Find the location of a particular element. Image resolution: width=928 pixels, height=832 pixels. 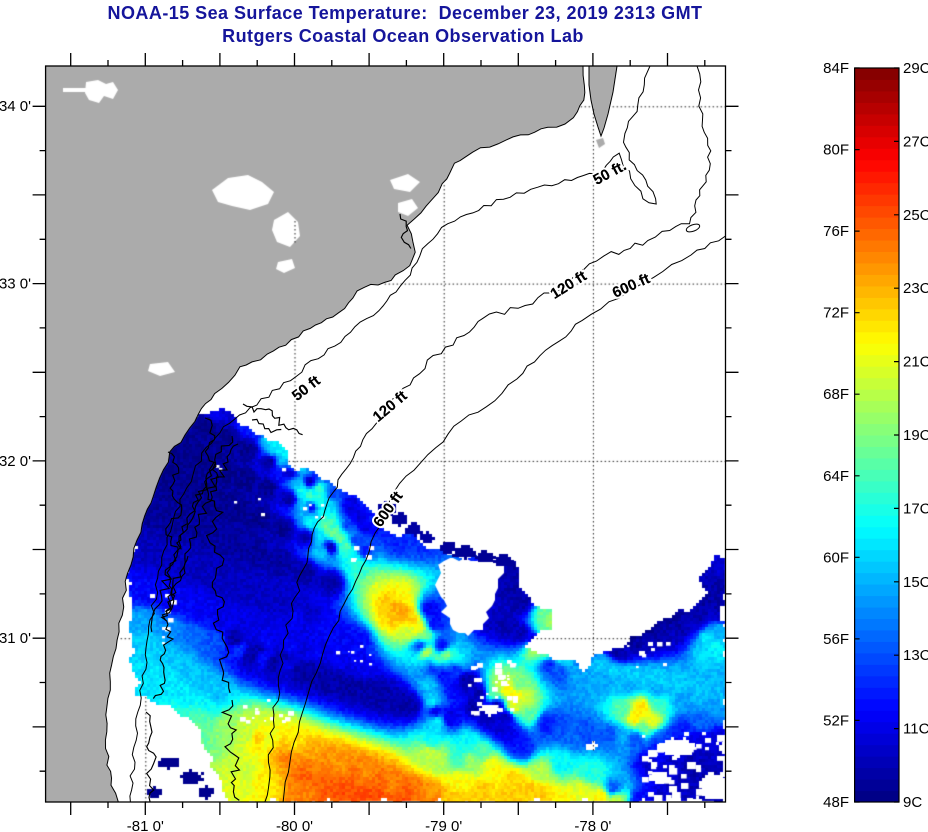

svg-text: -81 0' is located at coordinates (145, 825).